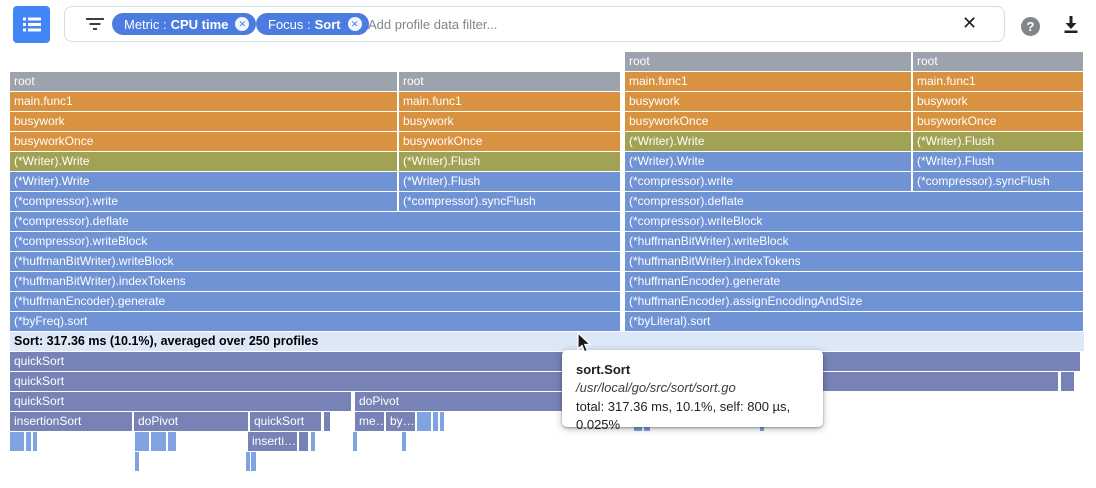  Describe the element at coordinates (289, 24) in the screenshot. I see `chip-focus-prefix: Focus :` at that location.